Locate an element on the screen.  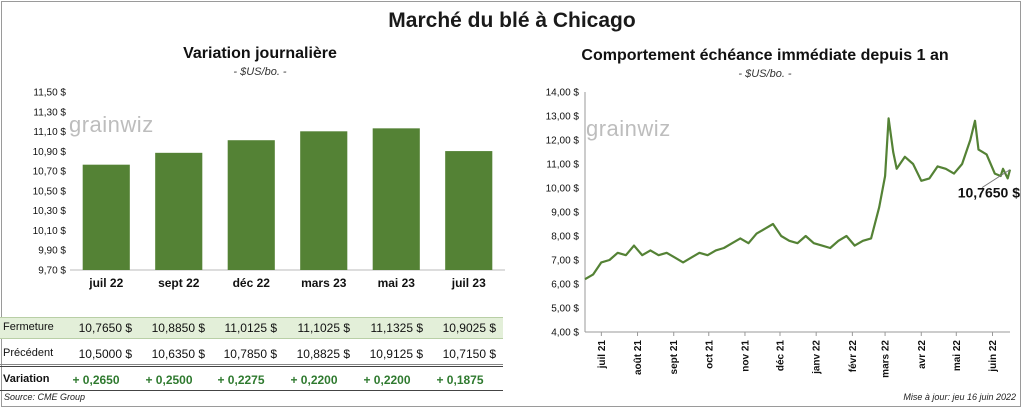
y-tick-label: 12,00 $ is located at coordinates (563, 141).